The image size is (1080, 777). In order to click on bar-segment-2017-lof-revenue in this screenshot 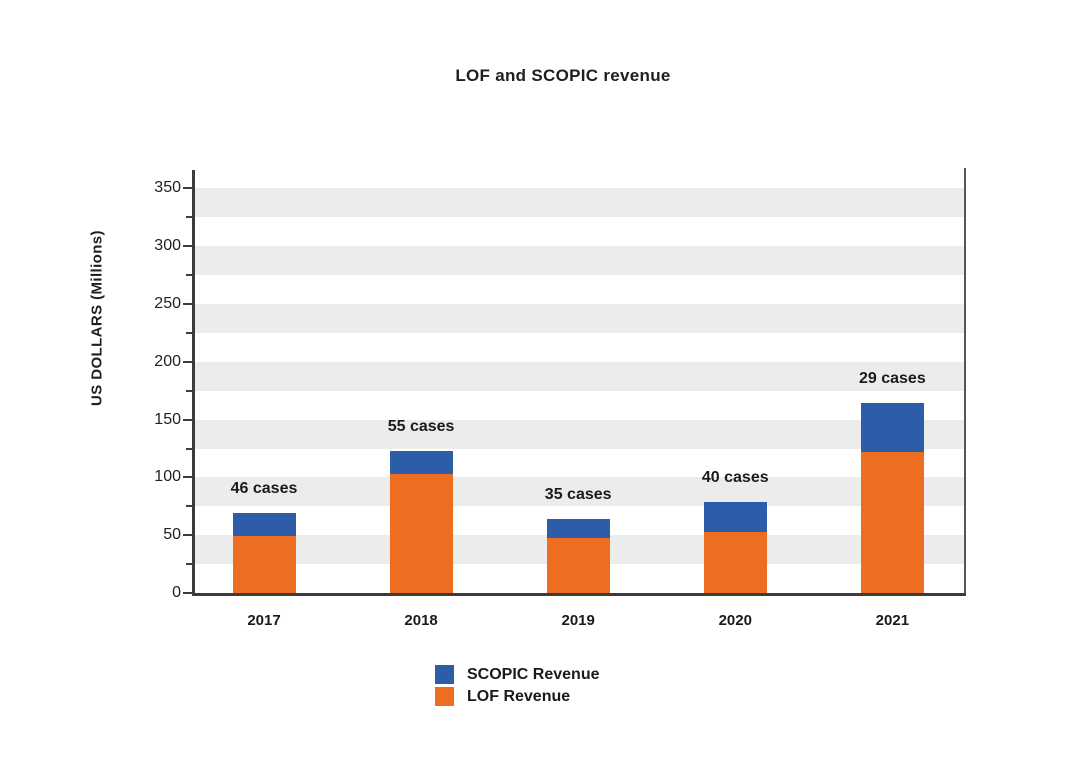, I will do `click(264, 564)`.